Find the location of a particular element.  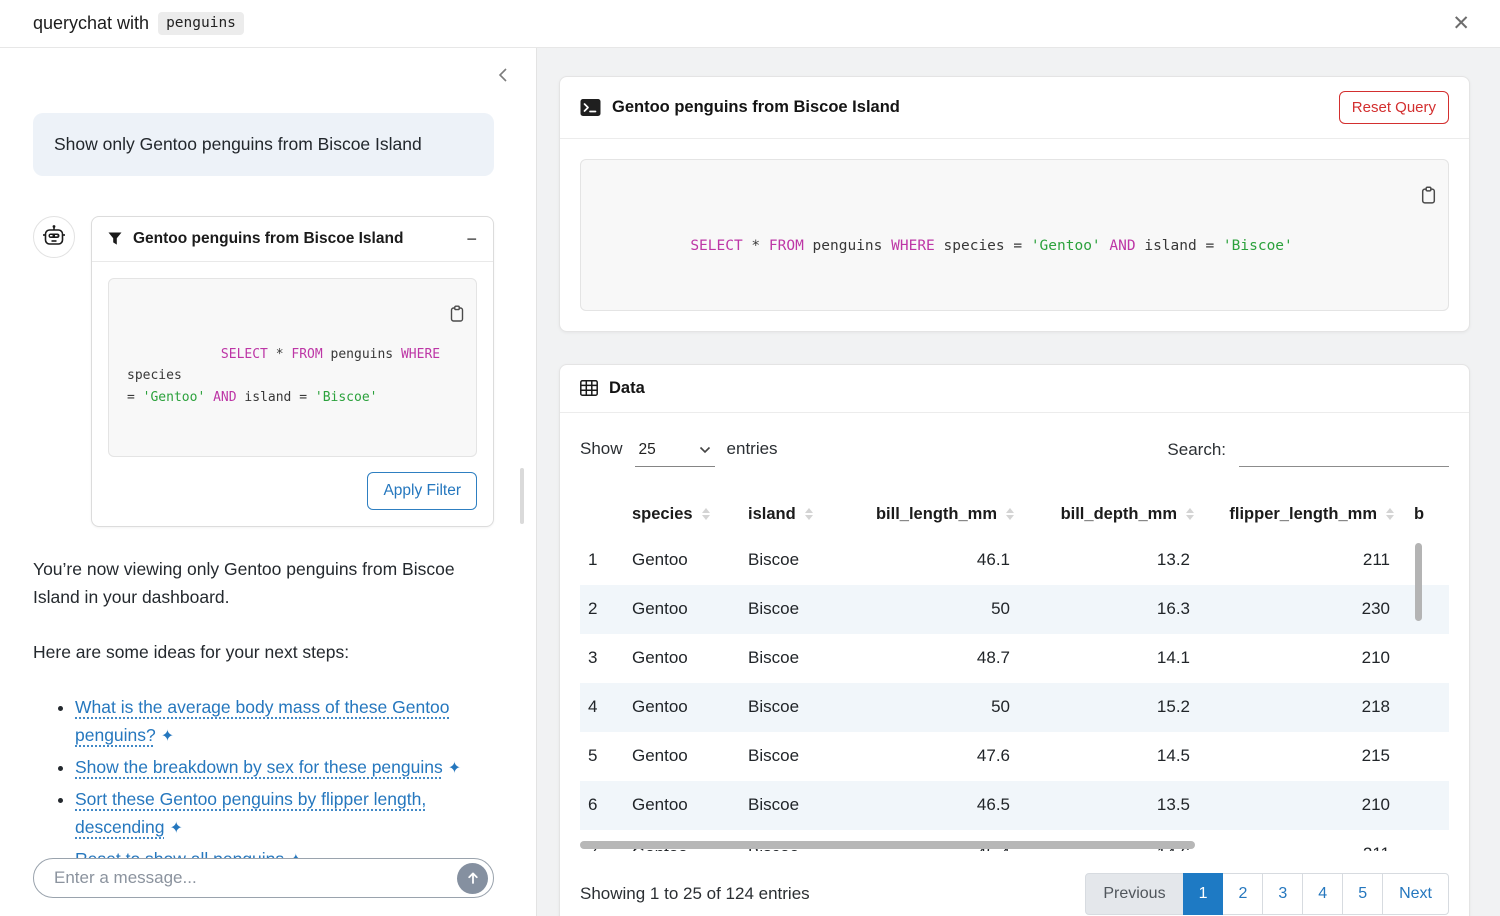

filter-funnel-icon is located at coordinates (115, 238).